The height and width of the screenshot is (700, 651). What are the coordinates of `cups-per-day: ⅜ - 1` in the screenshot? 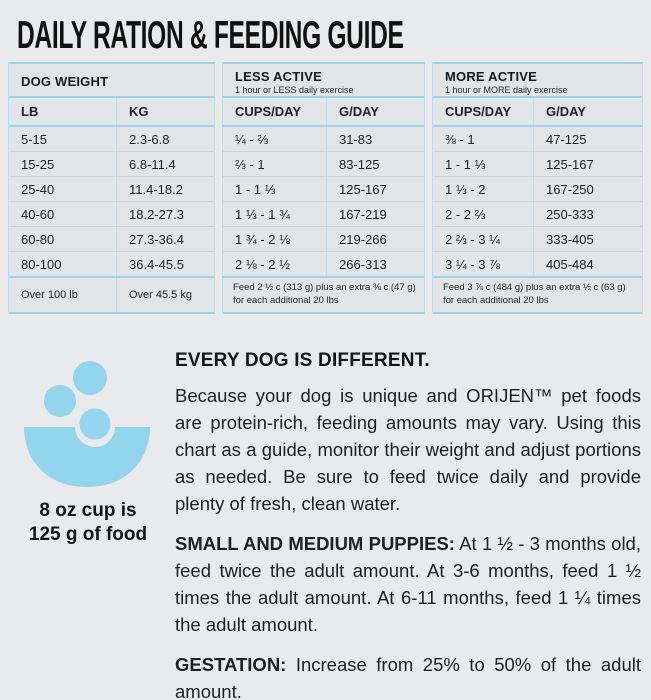 It's located at (460, 139).